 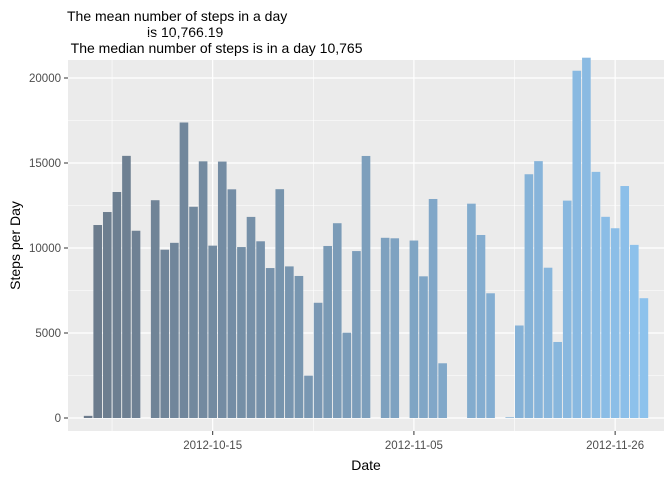 What do you see at coordinates (212, 446) in the screenshot?
I see `x-tick-label: 2012-10-15` at bounding box center [212, 446].